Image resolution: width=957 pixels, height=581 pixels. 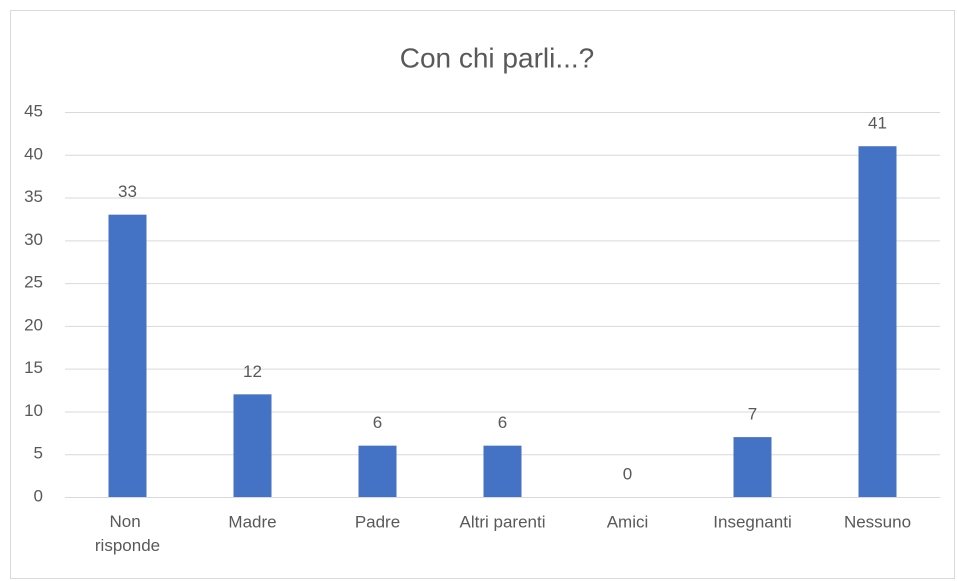 What do you see at coordinates (252, 371) in the screenshot?
I see `data-label: 12` at bounding box center [252, 371].